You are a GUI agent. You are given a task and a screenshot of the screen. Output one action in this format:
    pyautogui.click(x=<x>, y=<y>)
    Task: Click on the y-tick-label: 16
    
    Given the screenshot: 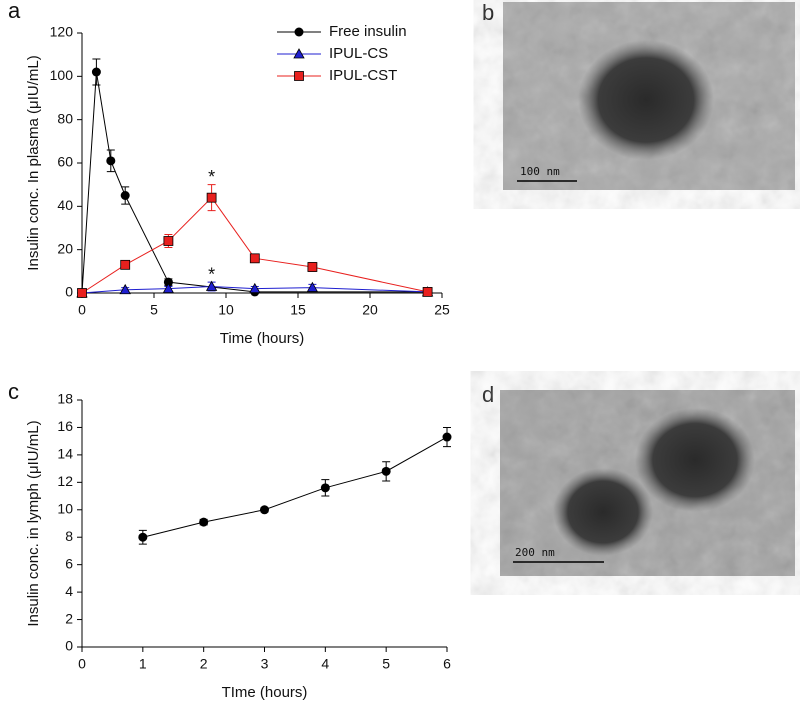 What is the action you would take?
    pyautogui.click(x=65, y=426)
    